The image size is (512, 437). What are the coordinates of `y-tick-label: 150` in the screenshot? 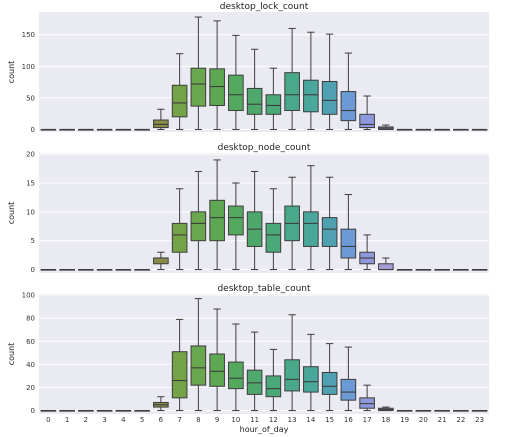 It's located at (28, 35).